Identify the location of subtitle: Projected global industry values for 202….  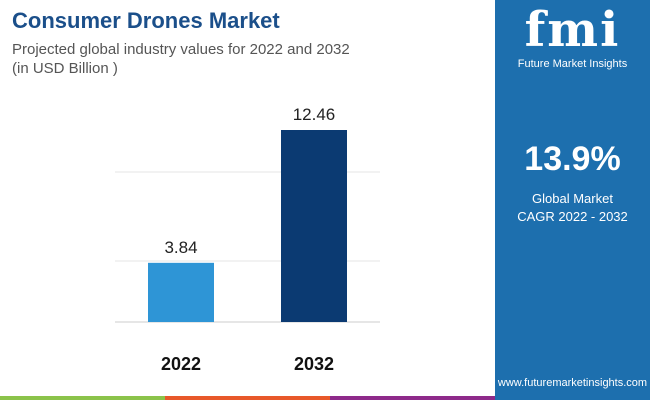
(181, 49).